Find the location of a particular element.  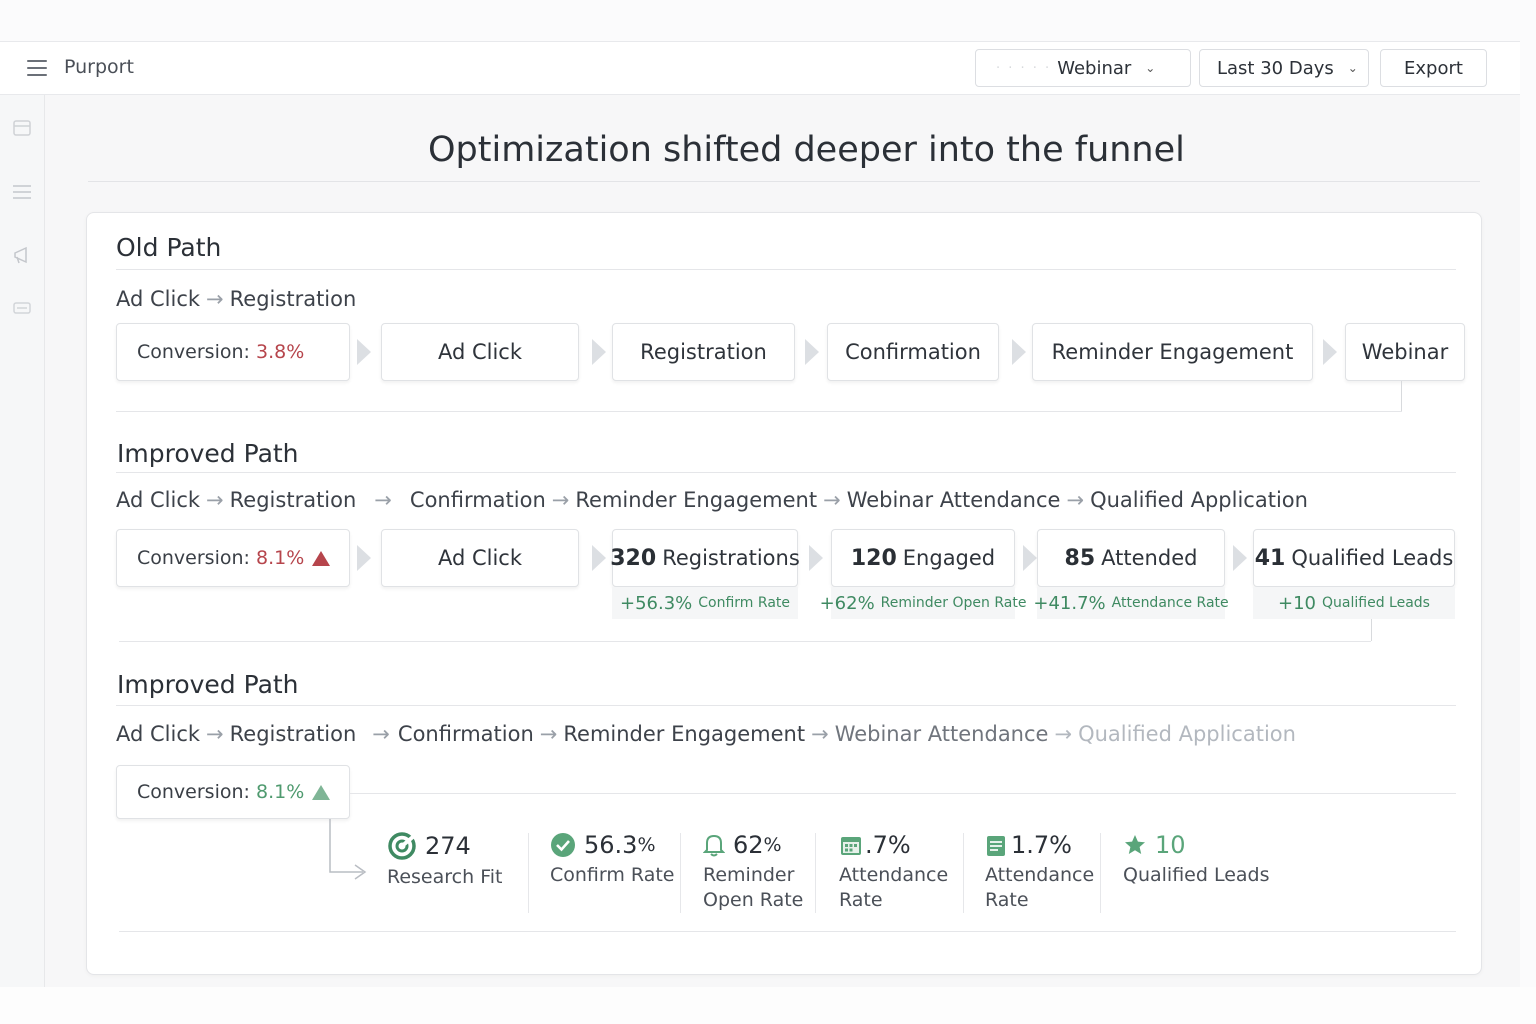

stage-box-engaged: 120 Engaged is located at coordinates (923, 558).